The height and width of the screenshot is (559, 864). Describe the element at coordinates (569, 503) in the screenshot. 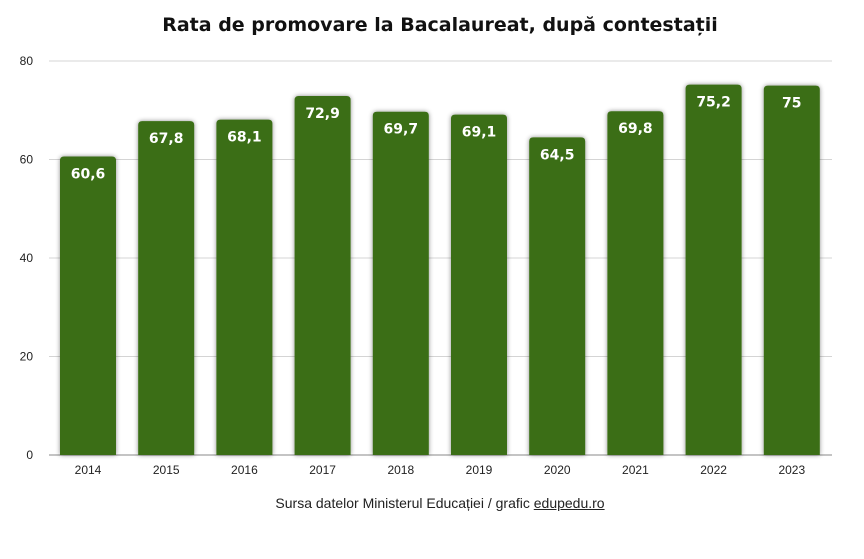

I see `edupedu-link: edupedu.ro` at that location.